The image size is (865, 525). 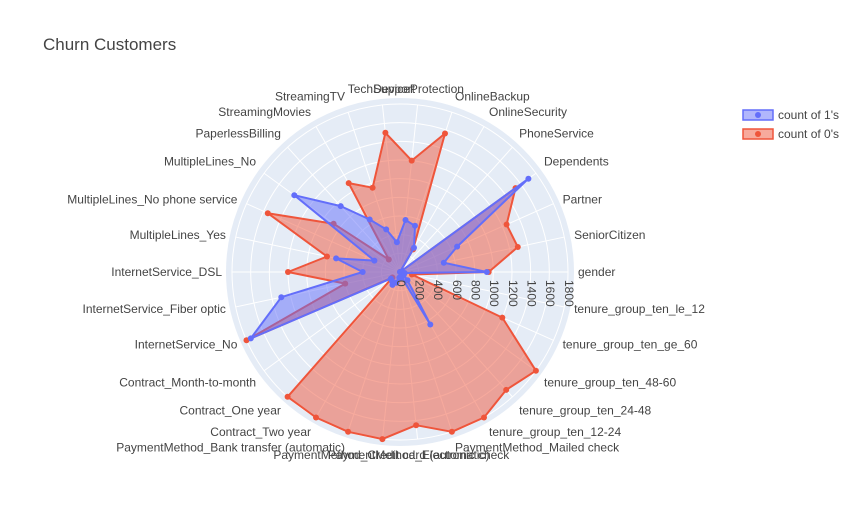 I want to click on radial-tick-label: 0, so click(x=401, y=283).